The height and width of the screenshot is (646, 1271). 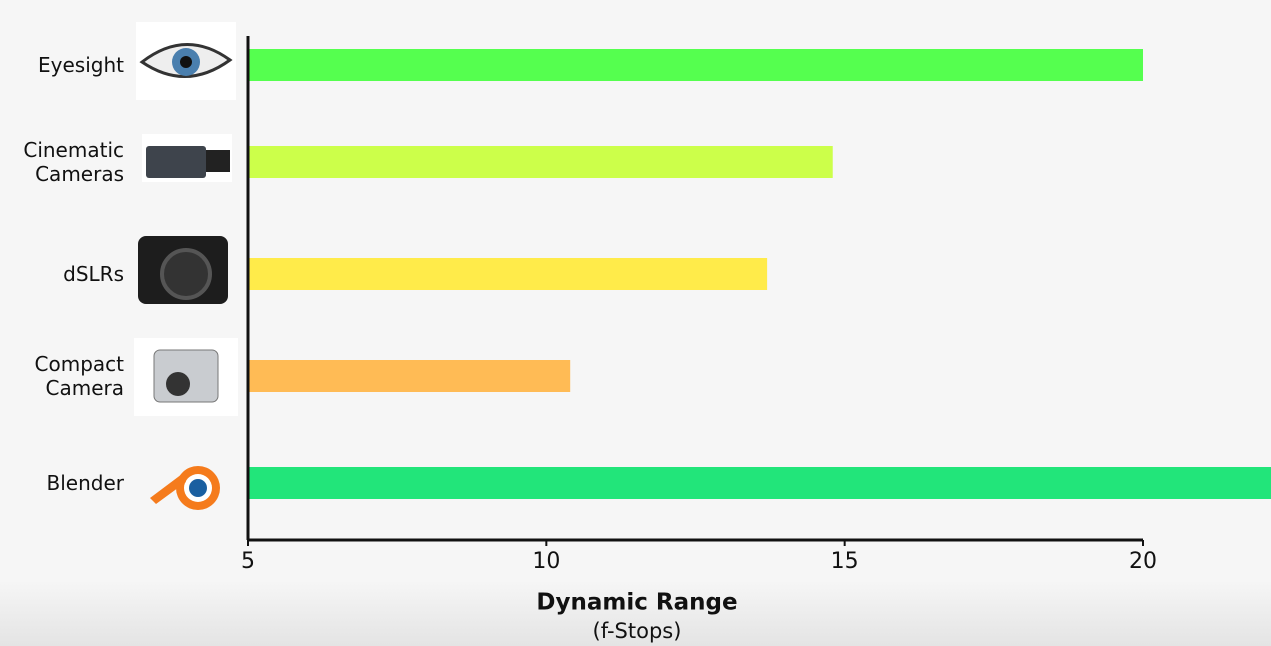 I want to click on compact-lens, so click(x=178, y=384).